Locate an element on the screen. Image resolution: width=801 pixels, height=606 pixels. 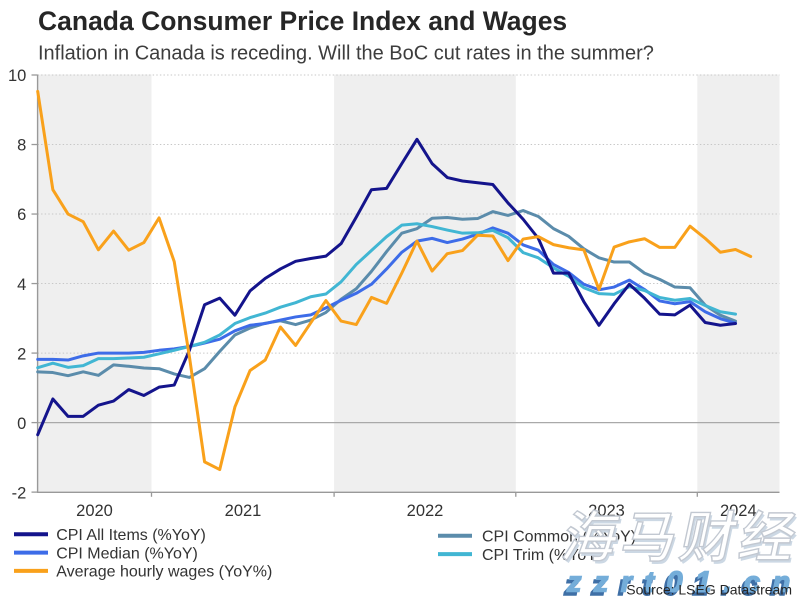
svg-text:Canada Consumer Price Index an: Canada Consumer Price Index and Wages is located at coordinates (302, 21).